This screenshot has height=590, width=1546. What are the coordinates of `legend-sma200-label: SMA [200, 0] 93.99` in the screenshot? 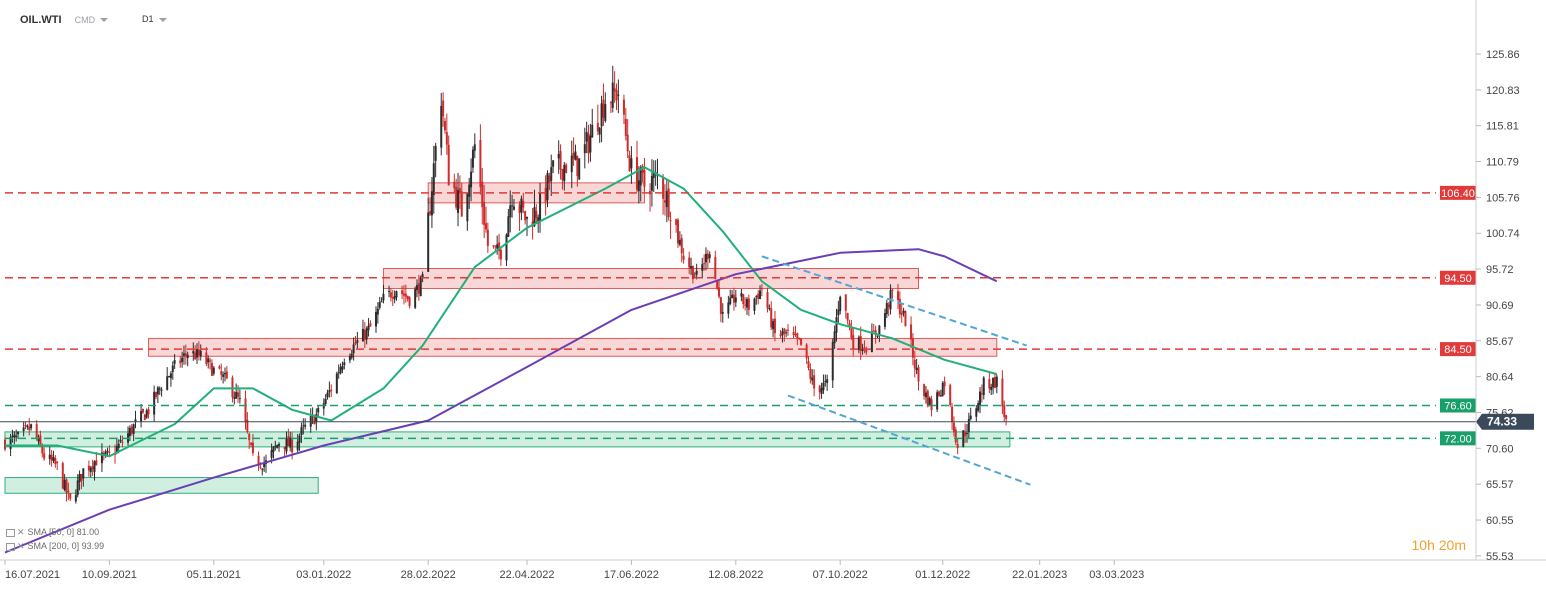 It's located at (66, 546).